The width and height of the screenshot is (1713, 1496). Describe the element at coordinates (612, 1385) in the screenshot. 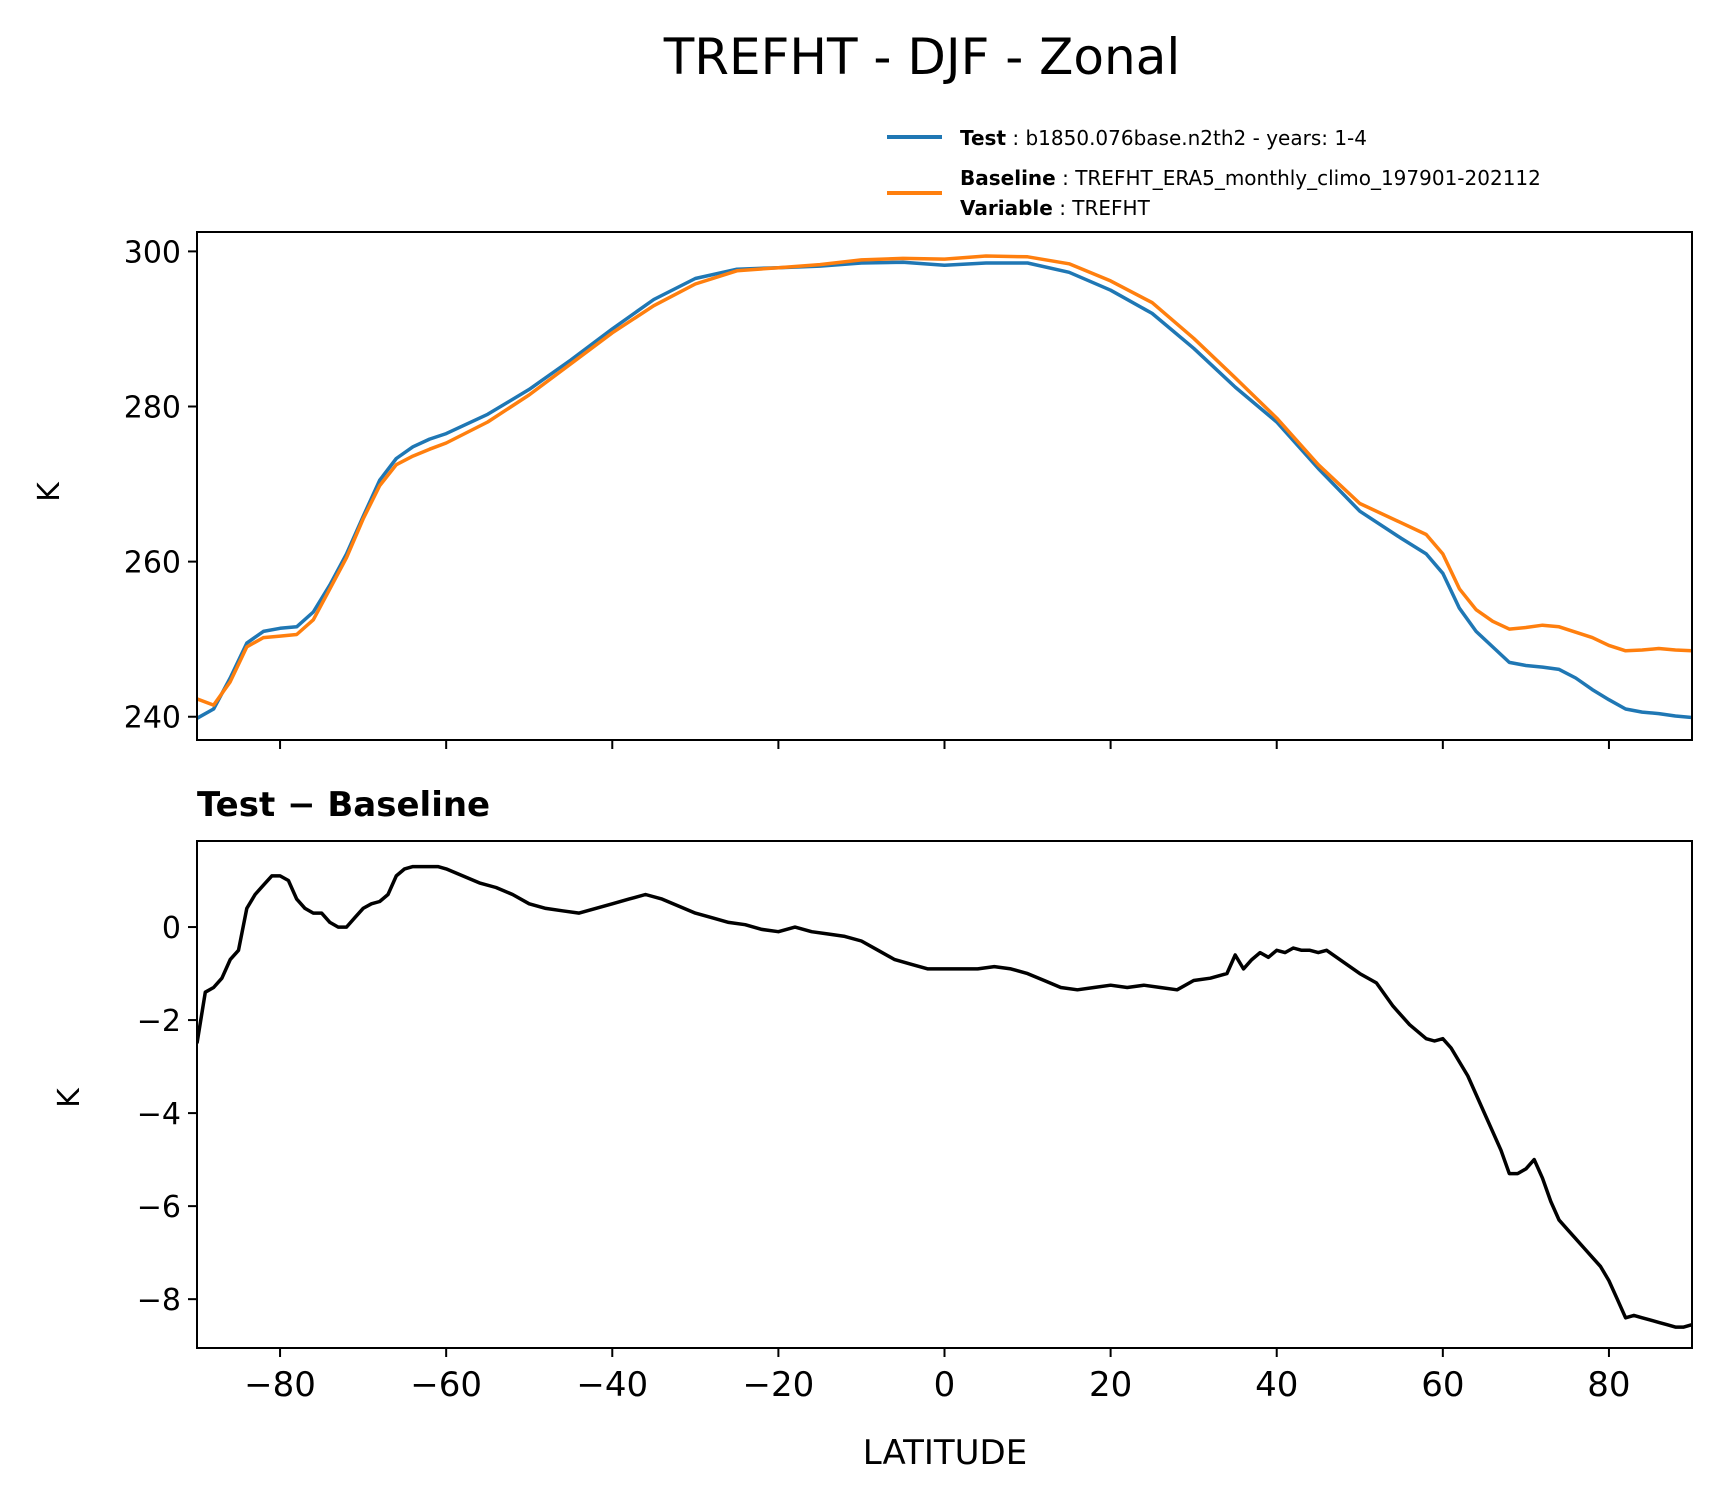

I see `bottom-xtick-label: −40` at that location.